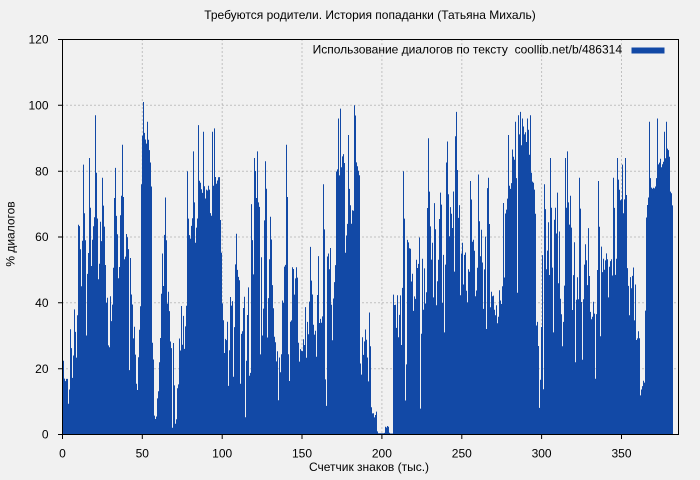 The height and width of the screenshot is (480, 700). I want to click on svg-text: 200, so click(382, 454).